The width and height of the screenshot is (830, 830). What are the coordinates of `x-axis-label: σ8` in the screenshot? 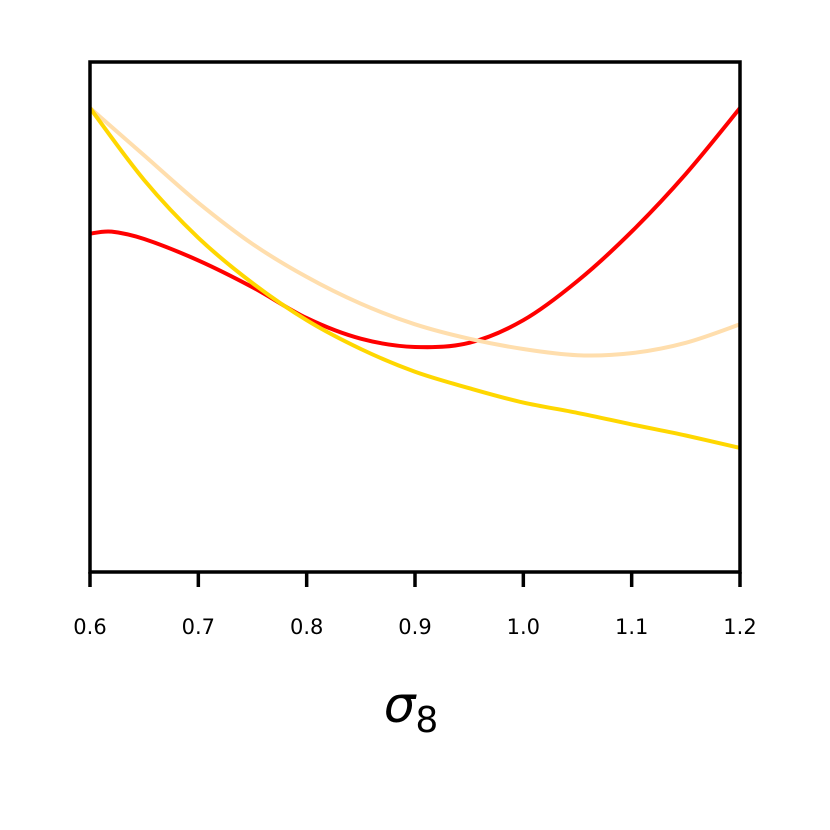 It's located at (411, 708).